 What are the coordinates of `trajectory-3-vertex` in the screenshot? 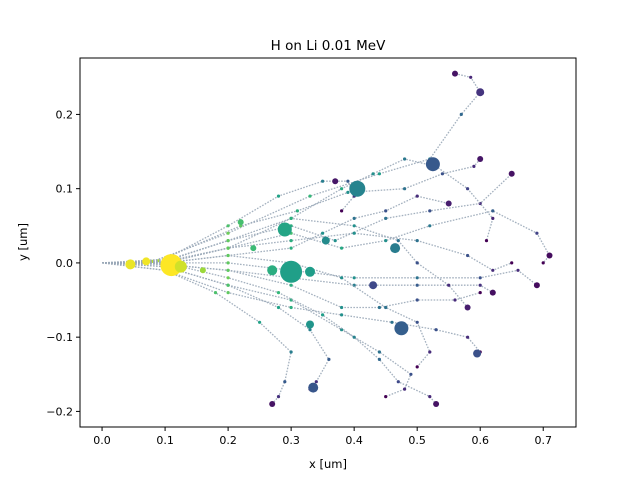 It's located at (335, 241).